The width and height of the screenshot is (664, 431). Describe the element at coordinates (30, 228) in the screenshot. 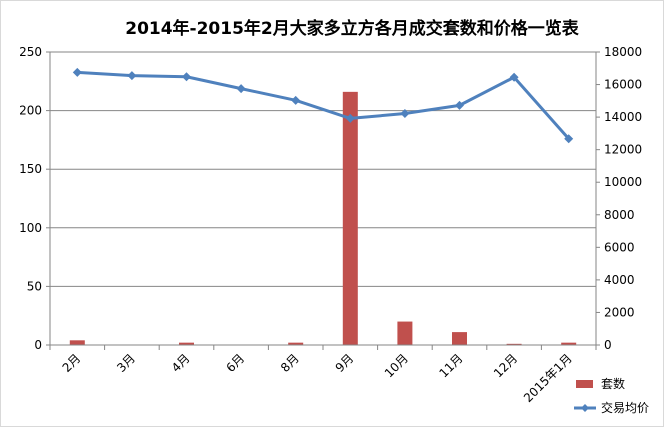

I see `y-left-tick-label: 100` at that location.